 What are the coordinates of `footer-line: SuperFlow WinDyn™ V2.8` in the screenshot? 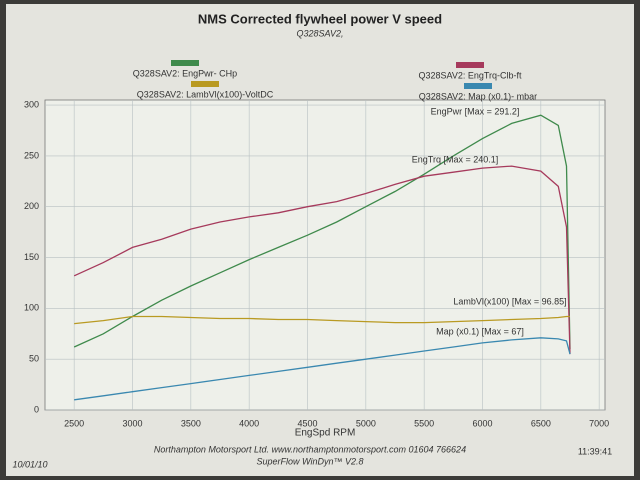 It's located at (310, 461).